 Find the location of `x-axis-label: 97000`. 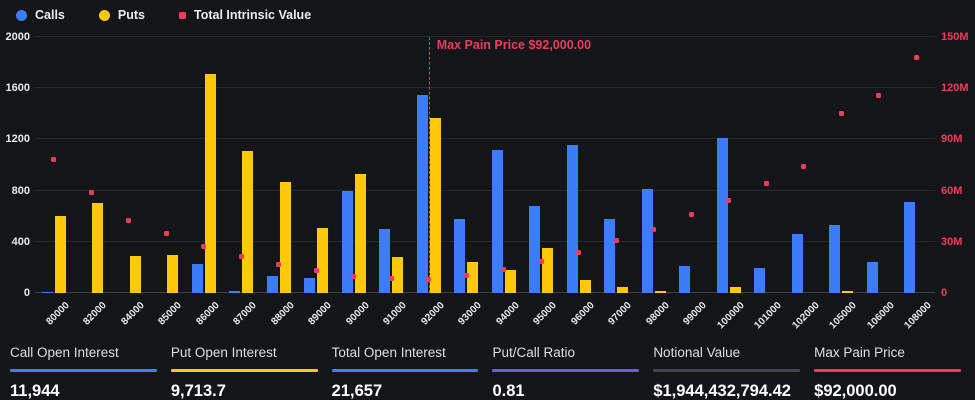

x-axis-label: 97000 is located at coordinates (620, 314).